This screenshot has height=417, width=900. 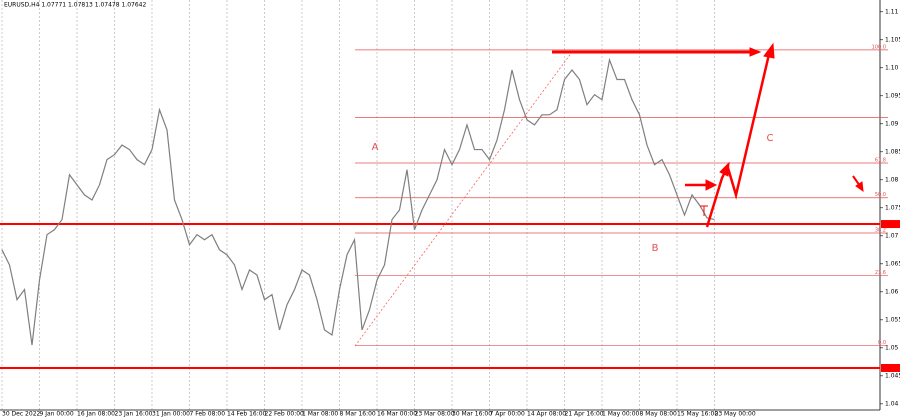 I want to click on x-tick-label: 8 May 08:00, so click(x=659, y=414).